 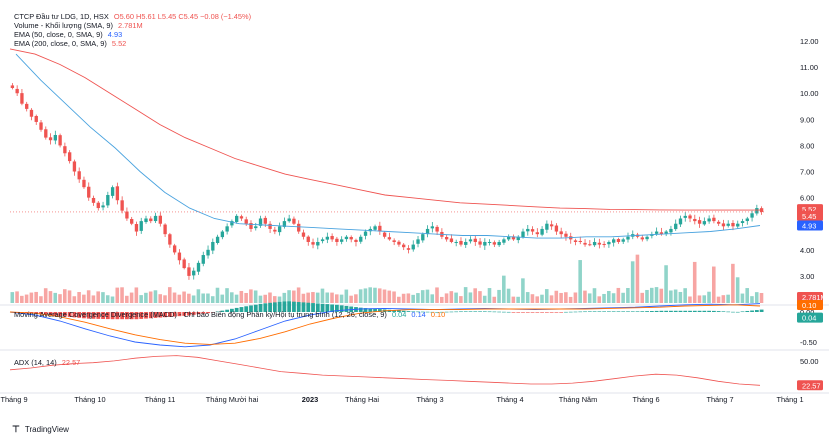 What do you see at coordinates (809, 209) in the screenshot?
I see `ema200-price-tag: 5.52` at bounding box center [809, 209].